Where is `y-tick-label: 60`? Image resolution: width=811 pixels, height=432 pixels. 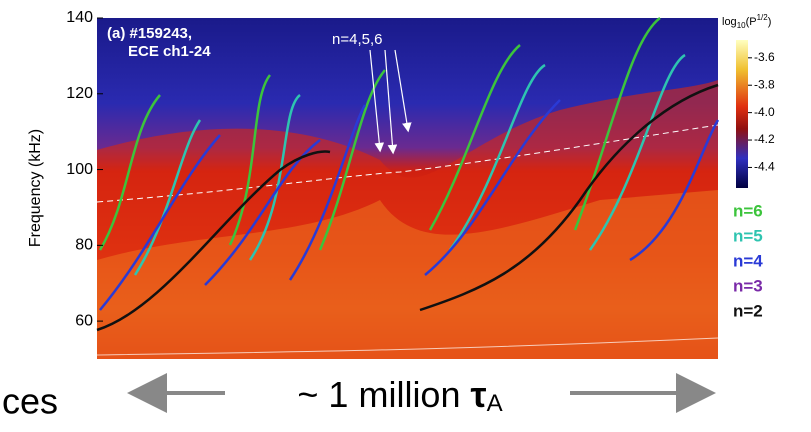 y-tick-label: 60 is located at coordinates (84, 320).